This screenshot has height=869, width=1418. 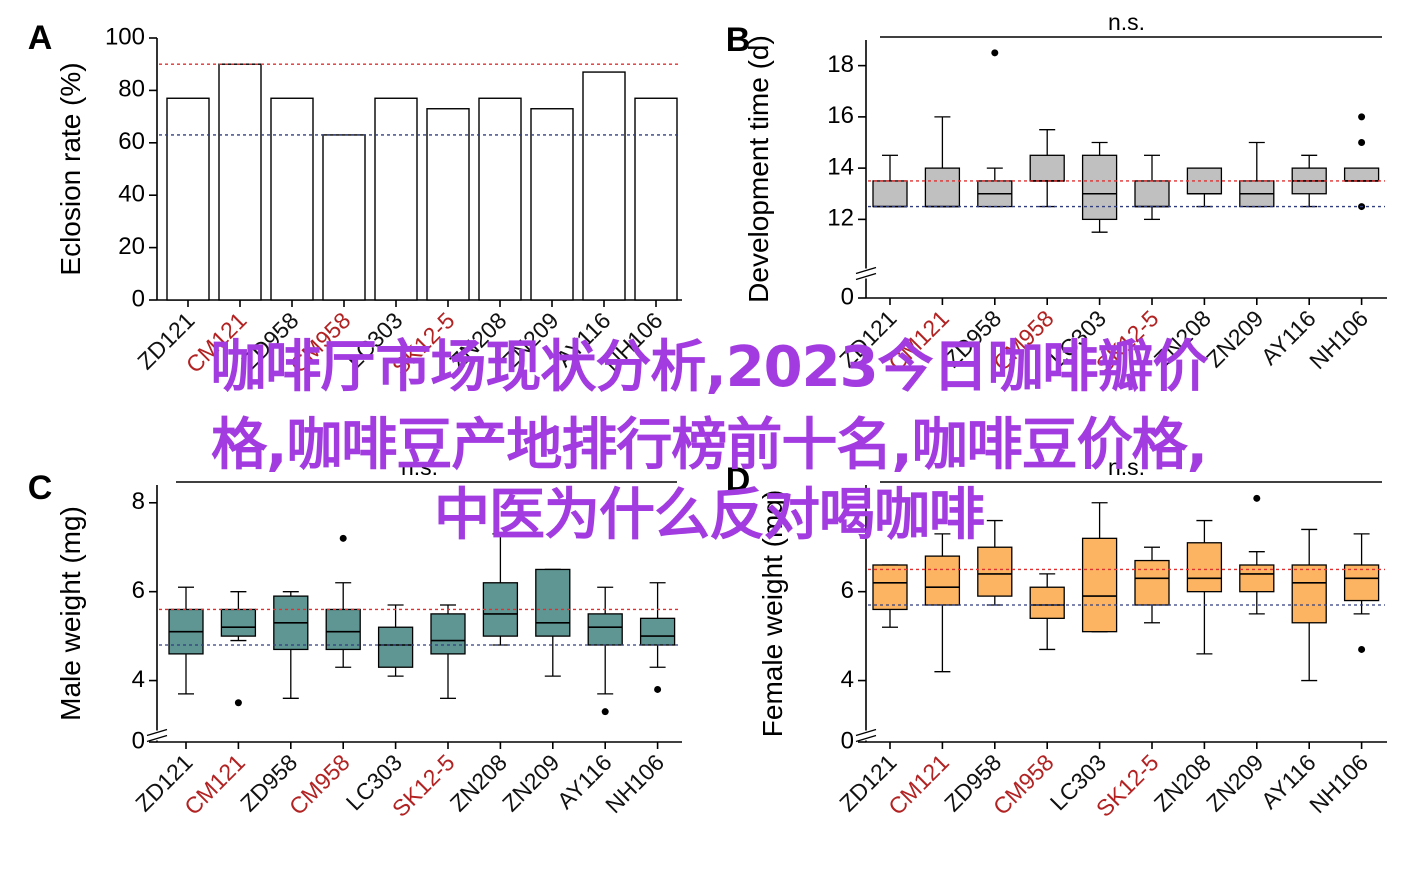 What do you see at coordinates (477, 340) in the screenshot?
I see `panel-a-xtick-label: ZN208` at bounding box center [477, 340].